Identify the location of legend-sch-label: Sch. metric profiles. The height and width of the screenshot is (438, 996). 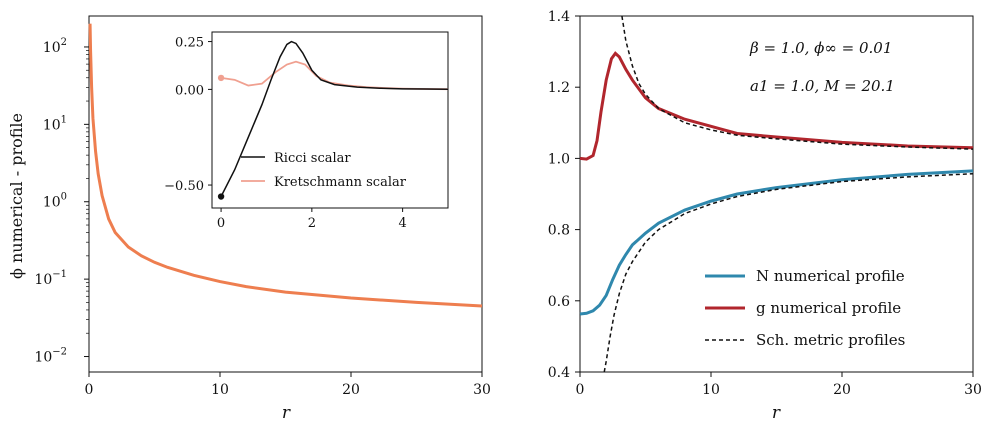
(830, 340).